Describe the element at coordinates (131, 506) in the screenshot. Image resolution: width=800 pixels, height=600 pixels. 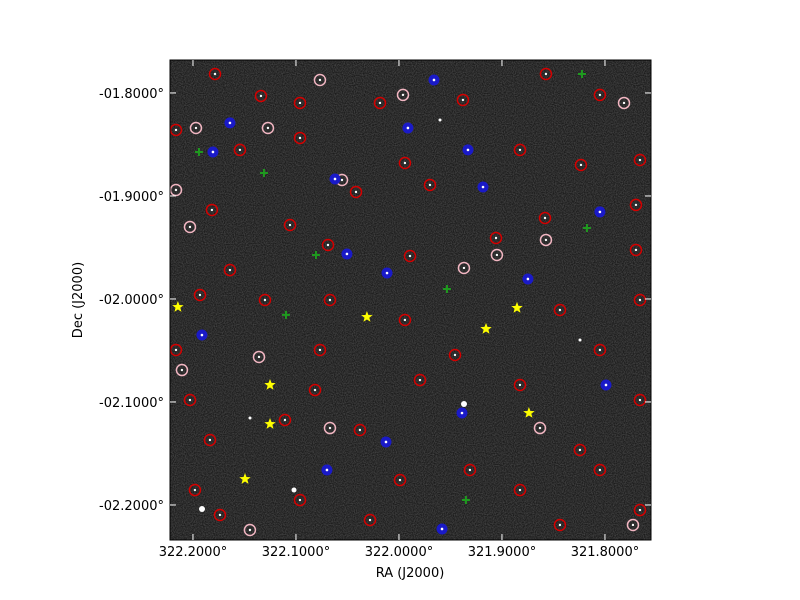
I see `y-tick-label: -02.2000°` at that location.